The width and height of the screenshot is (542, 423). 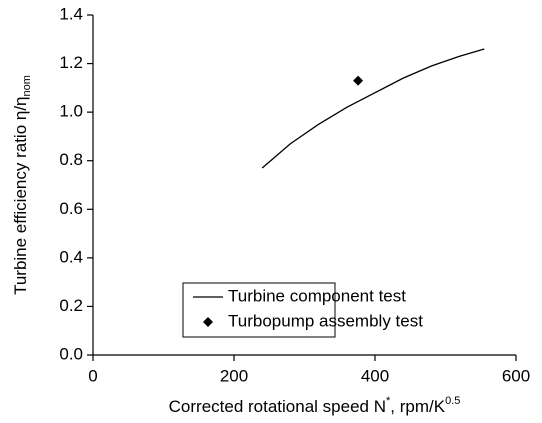 I want to click on x-tick-label: 600, so click(x=516, y=375).